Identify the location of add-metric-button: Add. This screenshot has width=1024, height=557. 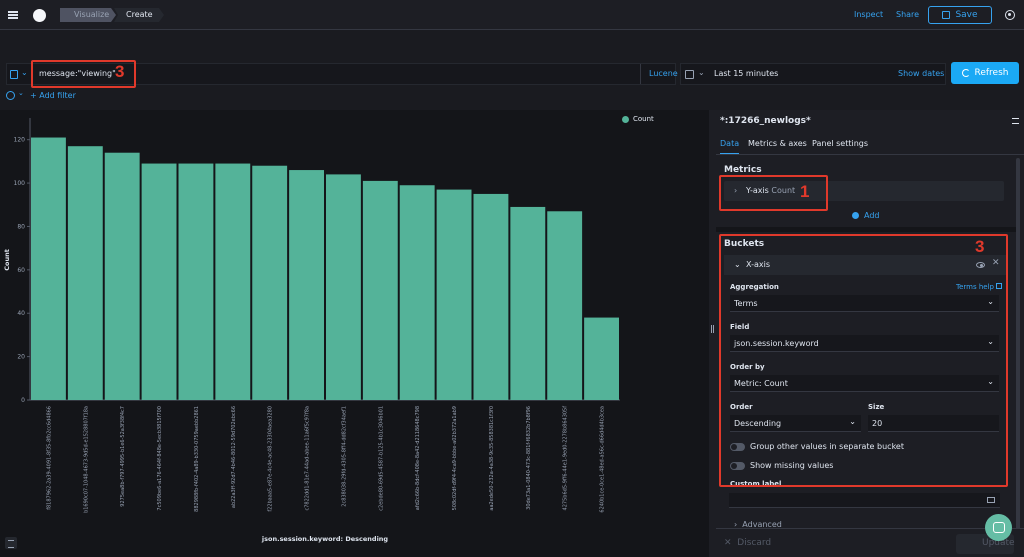
(866, 215).